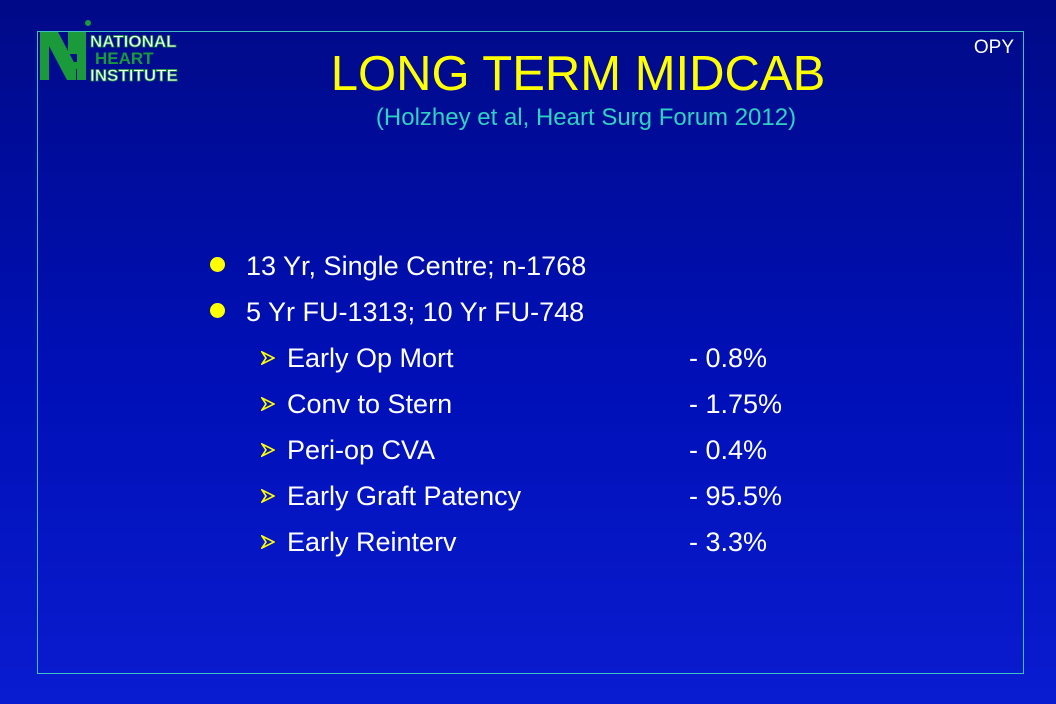 The image size is (1056, 704). What do you see at coordinates (415, 312) in the screenshot?
I see `bullet-text: 5 Yr FU-1313; 10 Yr FU-748` at bounding box center [415, 312].